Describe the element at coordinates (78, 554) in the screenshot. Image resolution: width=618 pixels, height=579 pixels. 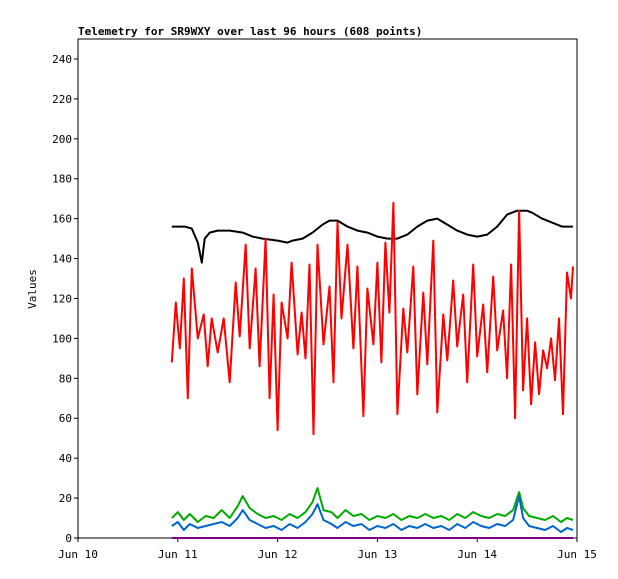
I see `x-tick-label: Jun 10` at that location.